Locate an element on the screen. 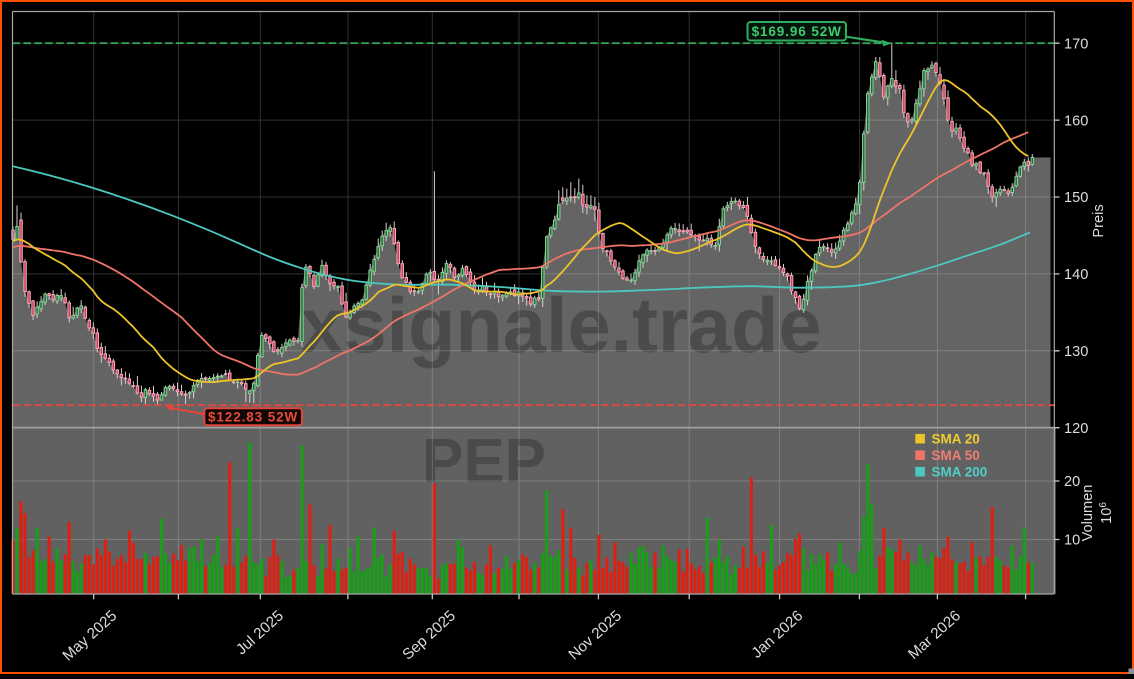 The height and width of the screenshot is (679, 1134). svg-text: $169.96 52W is located at coordinates (797, 31).